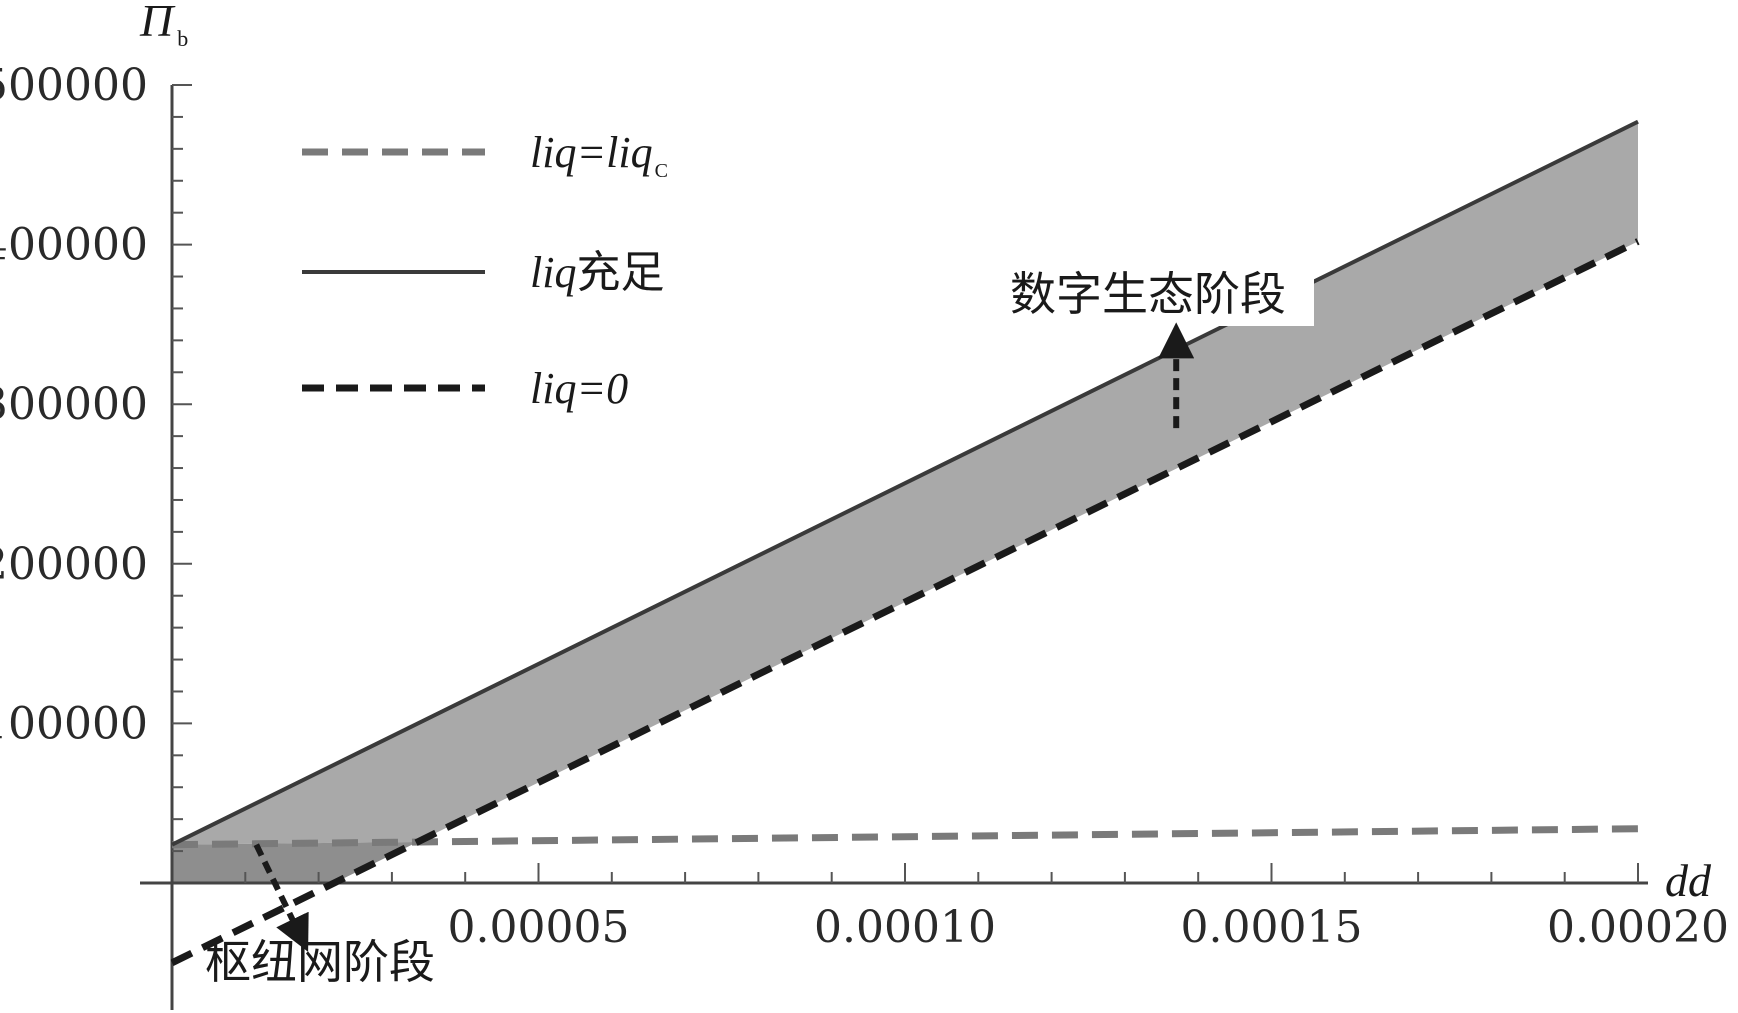  What do you see at coordinates (553, 272) in the screenshot?
I see `legend-label-main: liq` at bounding box center [553, 272].